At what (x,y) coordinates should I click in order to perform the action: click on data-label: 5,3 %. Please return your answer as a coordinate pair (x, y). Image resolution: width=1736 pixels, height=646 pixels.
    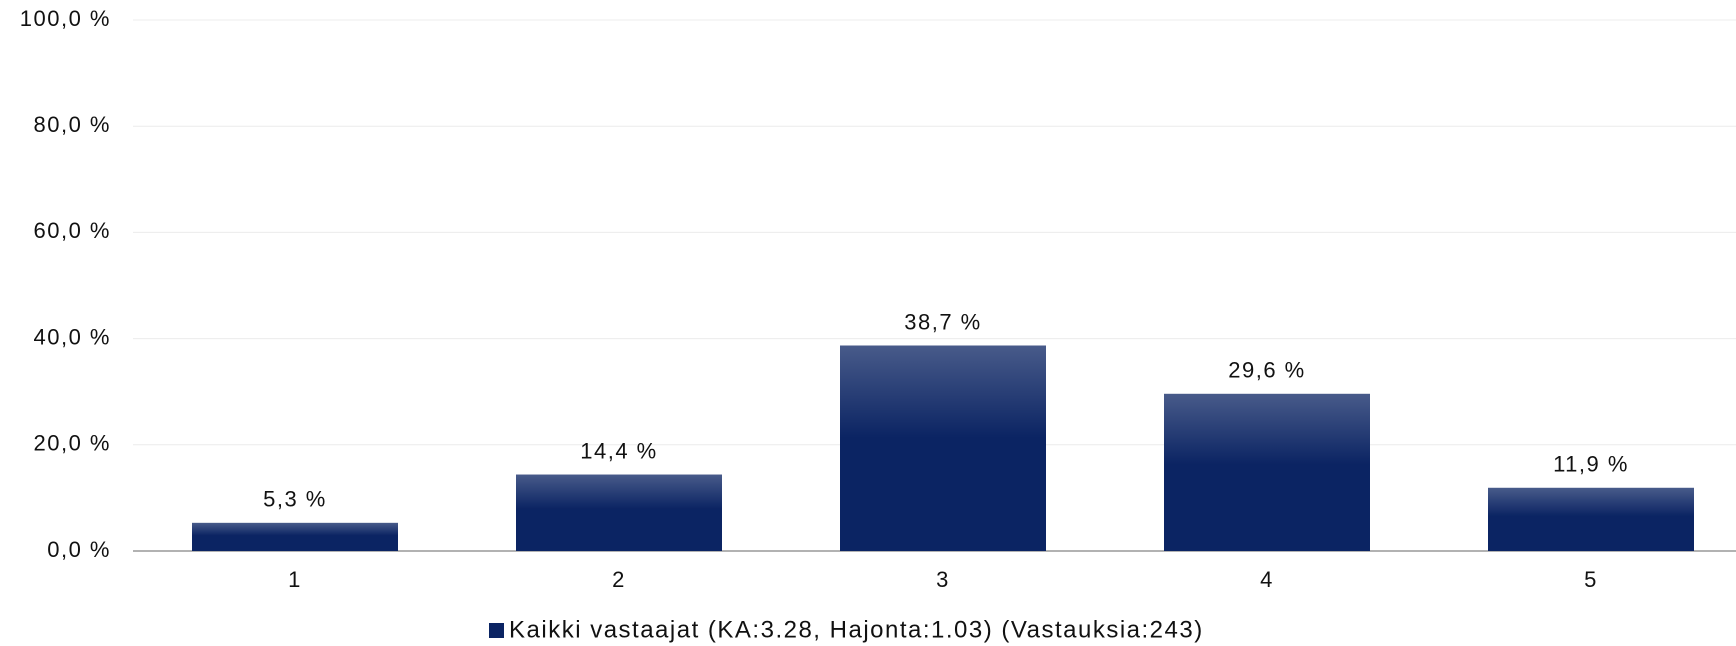
    Looking at the image, I should click on (295, 499).